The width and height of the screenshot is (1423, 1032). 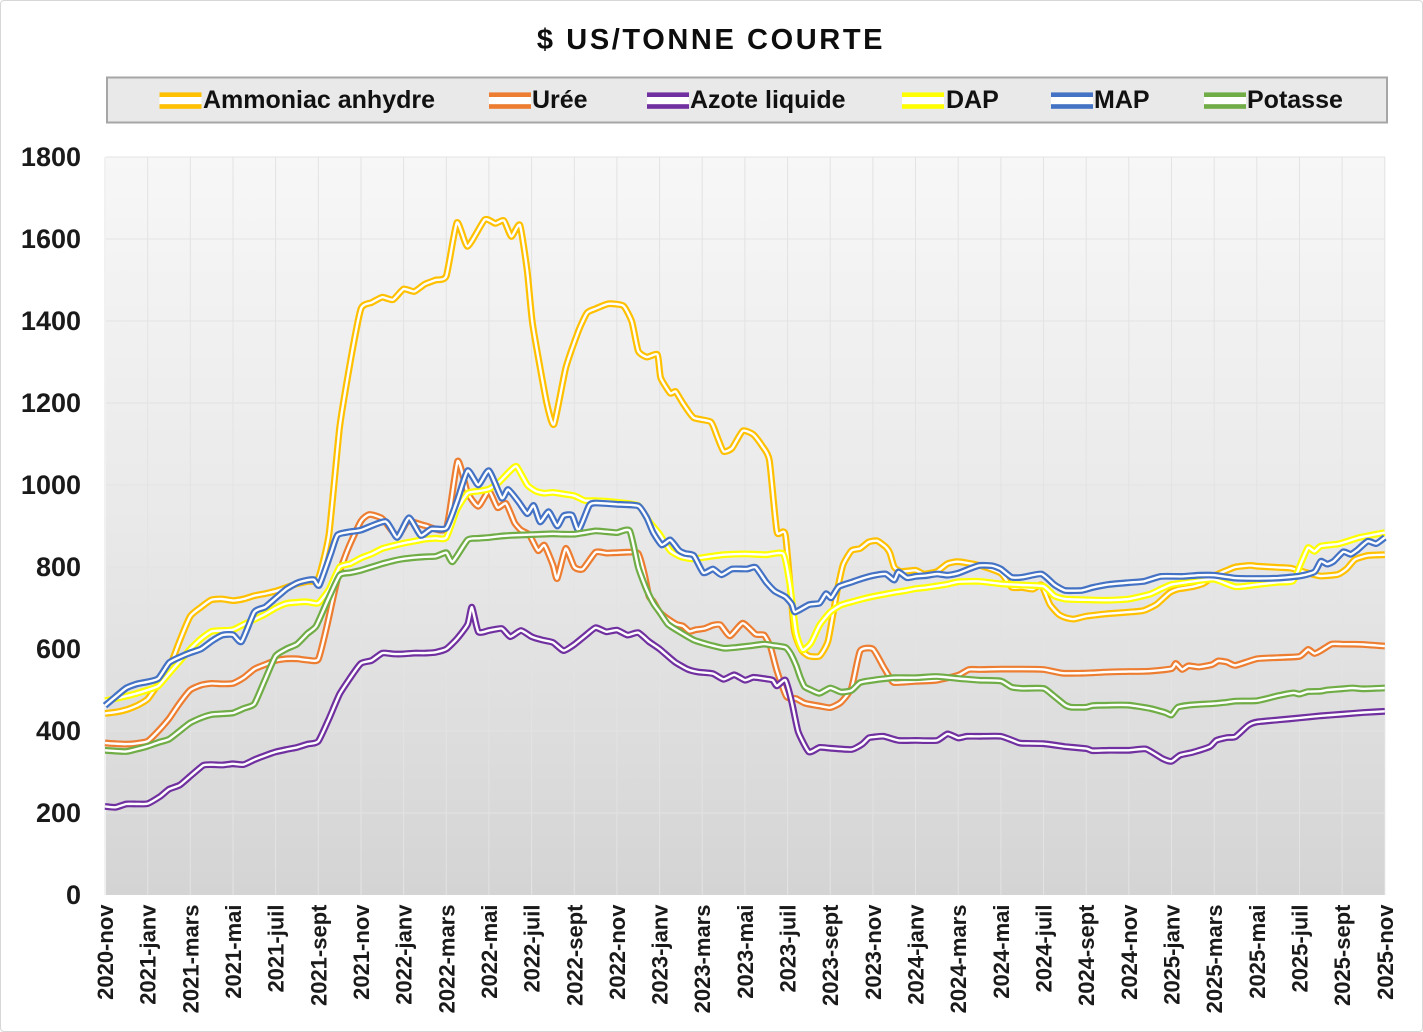 What do you see at coordinates (58, 649) in the screenshot?
I see `svg-text: 600` at bounding box center [58, 649].